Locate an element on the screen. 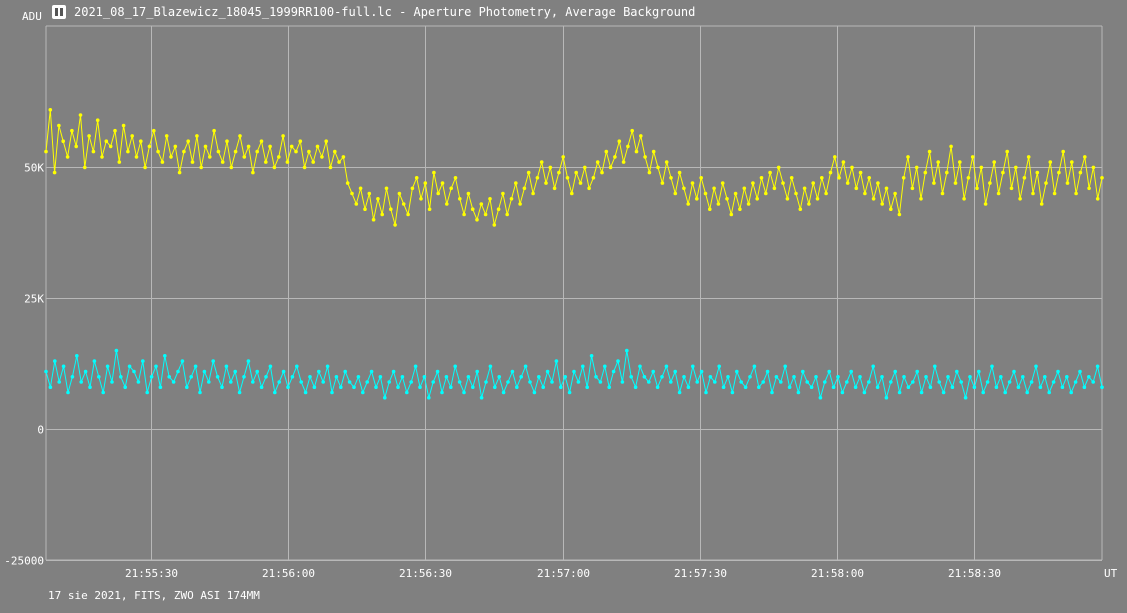 This screenshot has height=613, width=1127. y-tick-label: 0 is located at coordinates (40, 430).